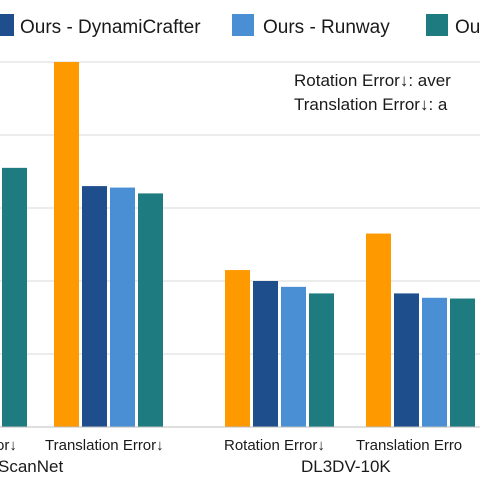 The height and width of the screenshot is (480, 480). I want to click on bar-cat1-series2, so click(122, 307).